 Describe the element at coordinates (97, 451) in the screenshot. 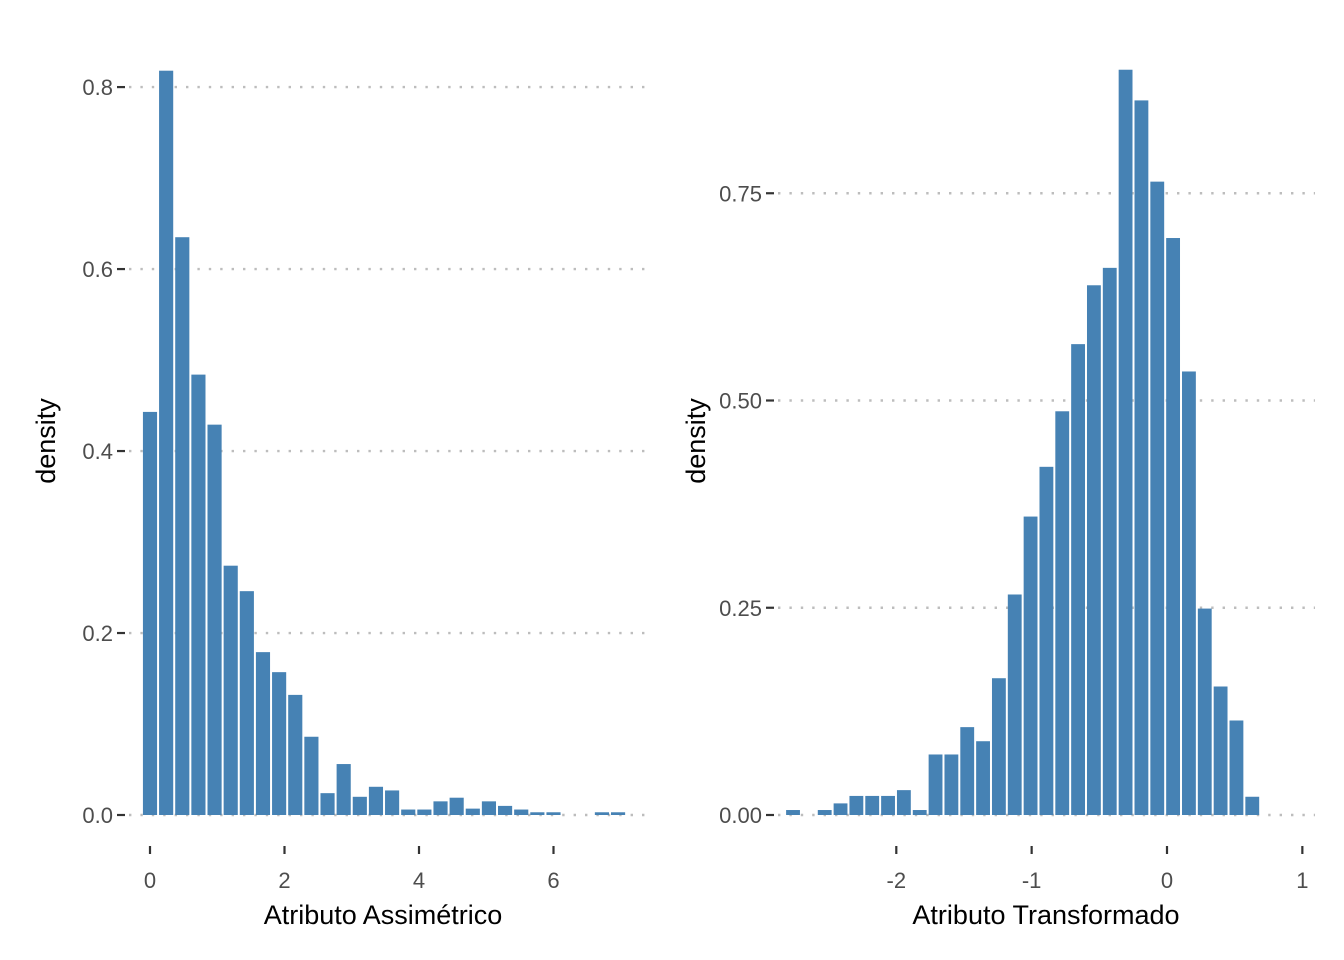

I see `left-y-tick-label: 0.4` at that location.